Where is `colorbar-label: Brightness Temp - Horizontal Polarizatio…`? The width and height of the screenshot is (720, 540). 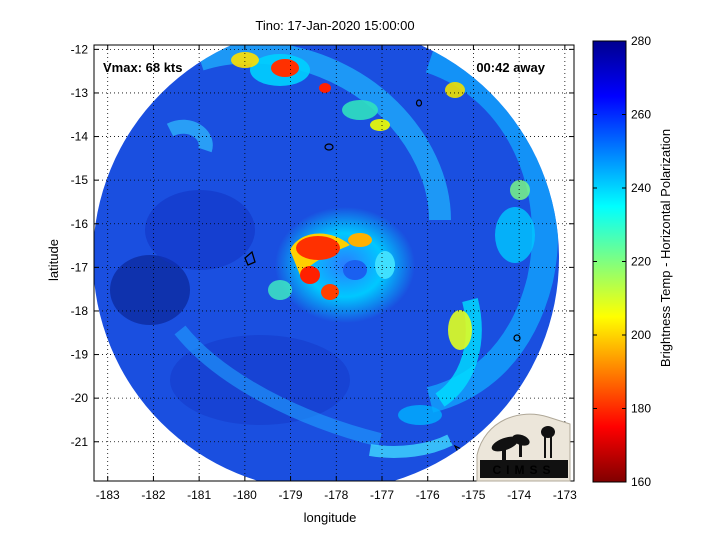 colorbar-label: Brightness Temp - Horizontal Polarizatio… is located at coordinates (665, 248).